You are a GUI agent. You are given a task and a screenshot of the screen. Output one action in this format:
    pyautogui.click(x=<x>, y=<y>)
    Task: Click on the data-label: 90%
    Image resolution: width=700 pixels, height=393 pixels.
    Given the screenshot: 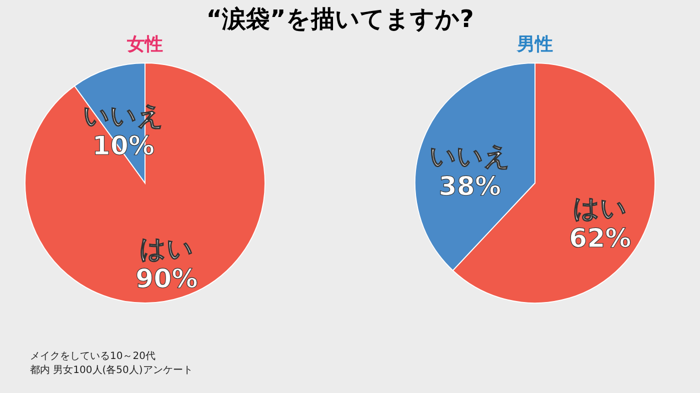 What is the action you would take?
    pyautogui.click(x=167, y=279)
    